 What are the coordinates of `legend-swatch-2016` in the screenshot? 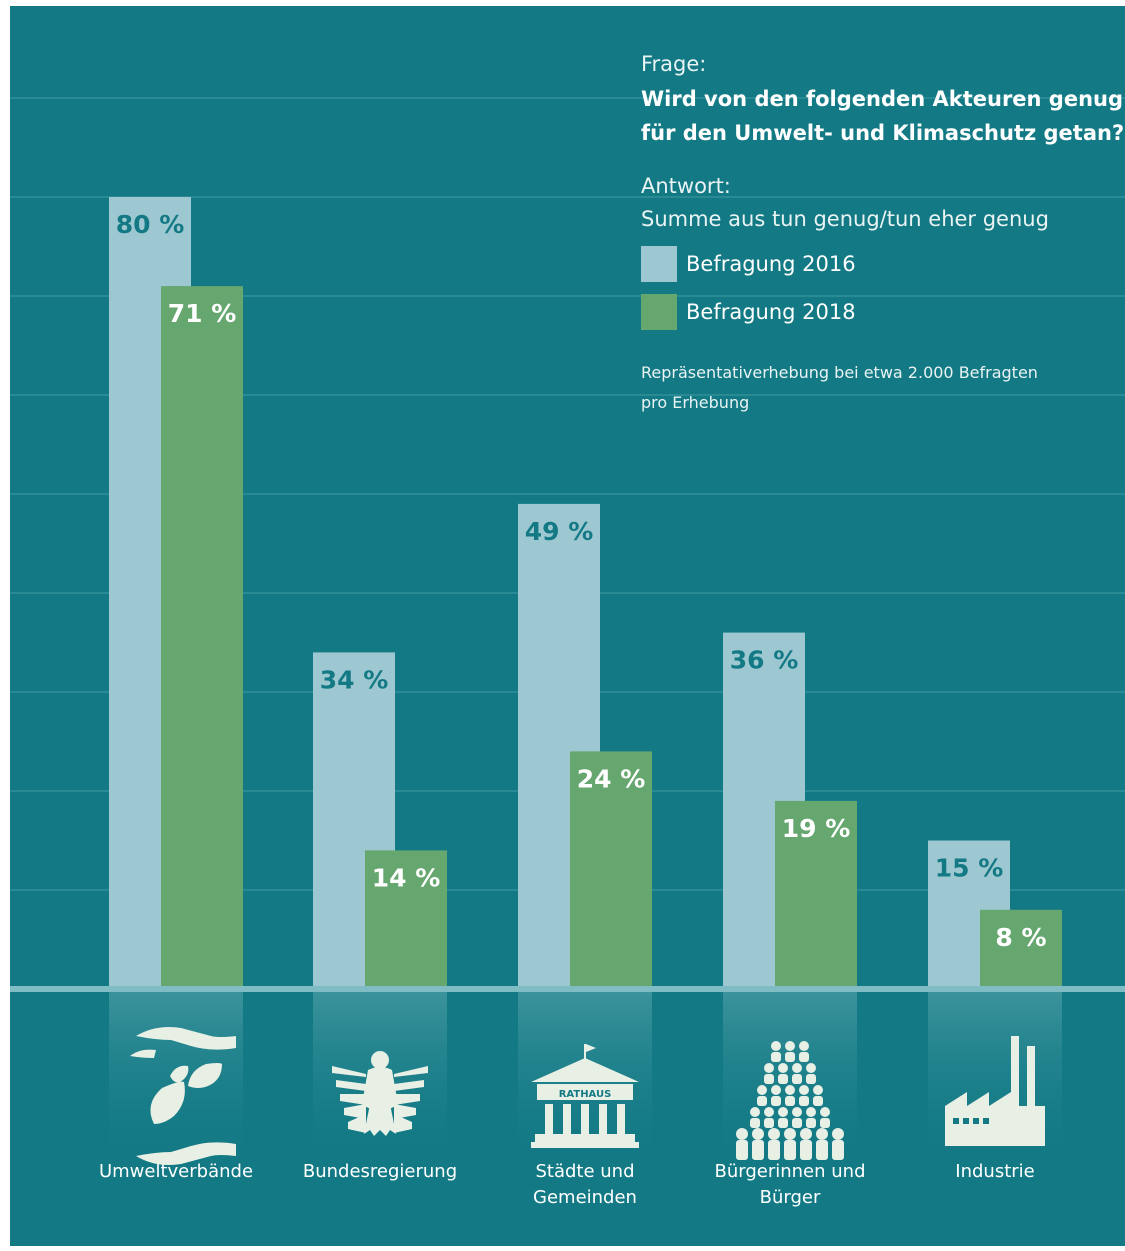 It's located at (659, 264).